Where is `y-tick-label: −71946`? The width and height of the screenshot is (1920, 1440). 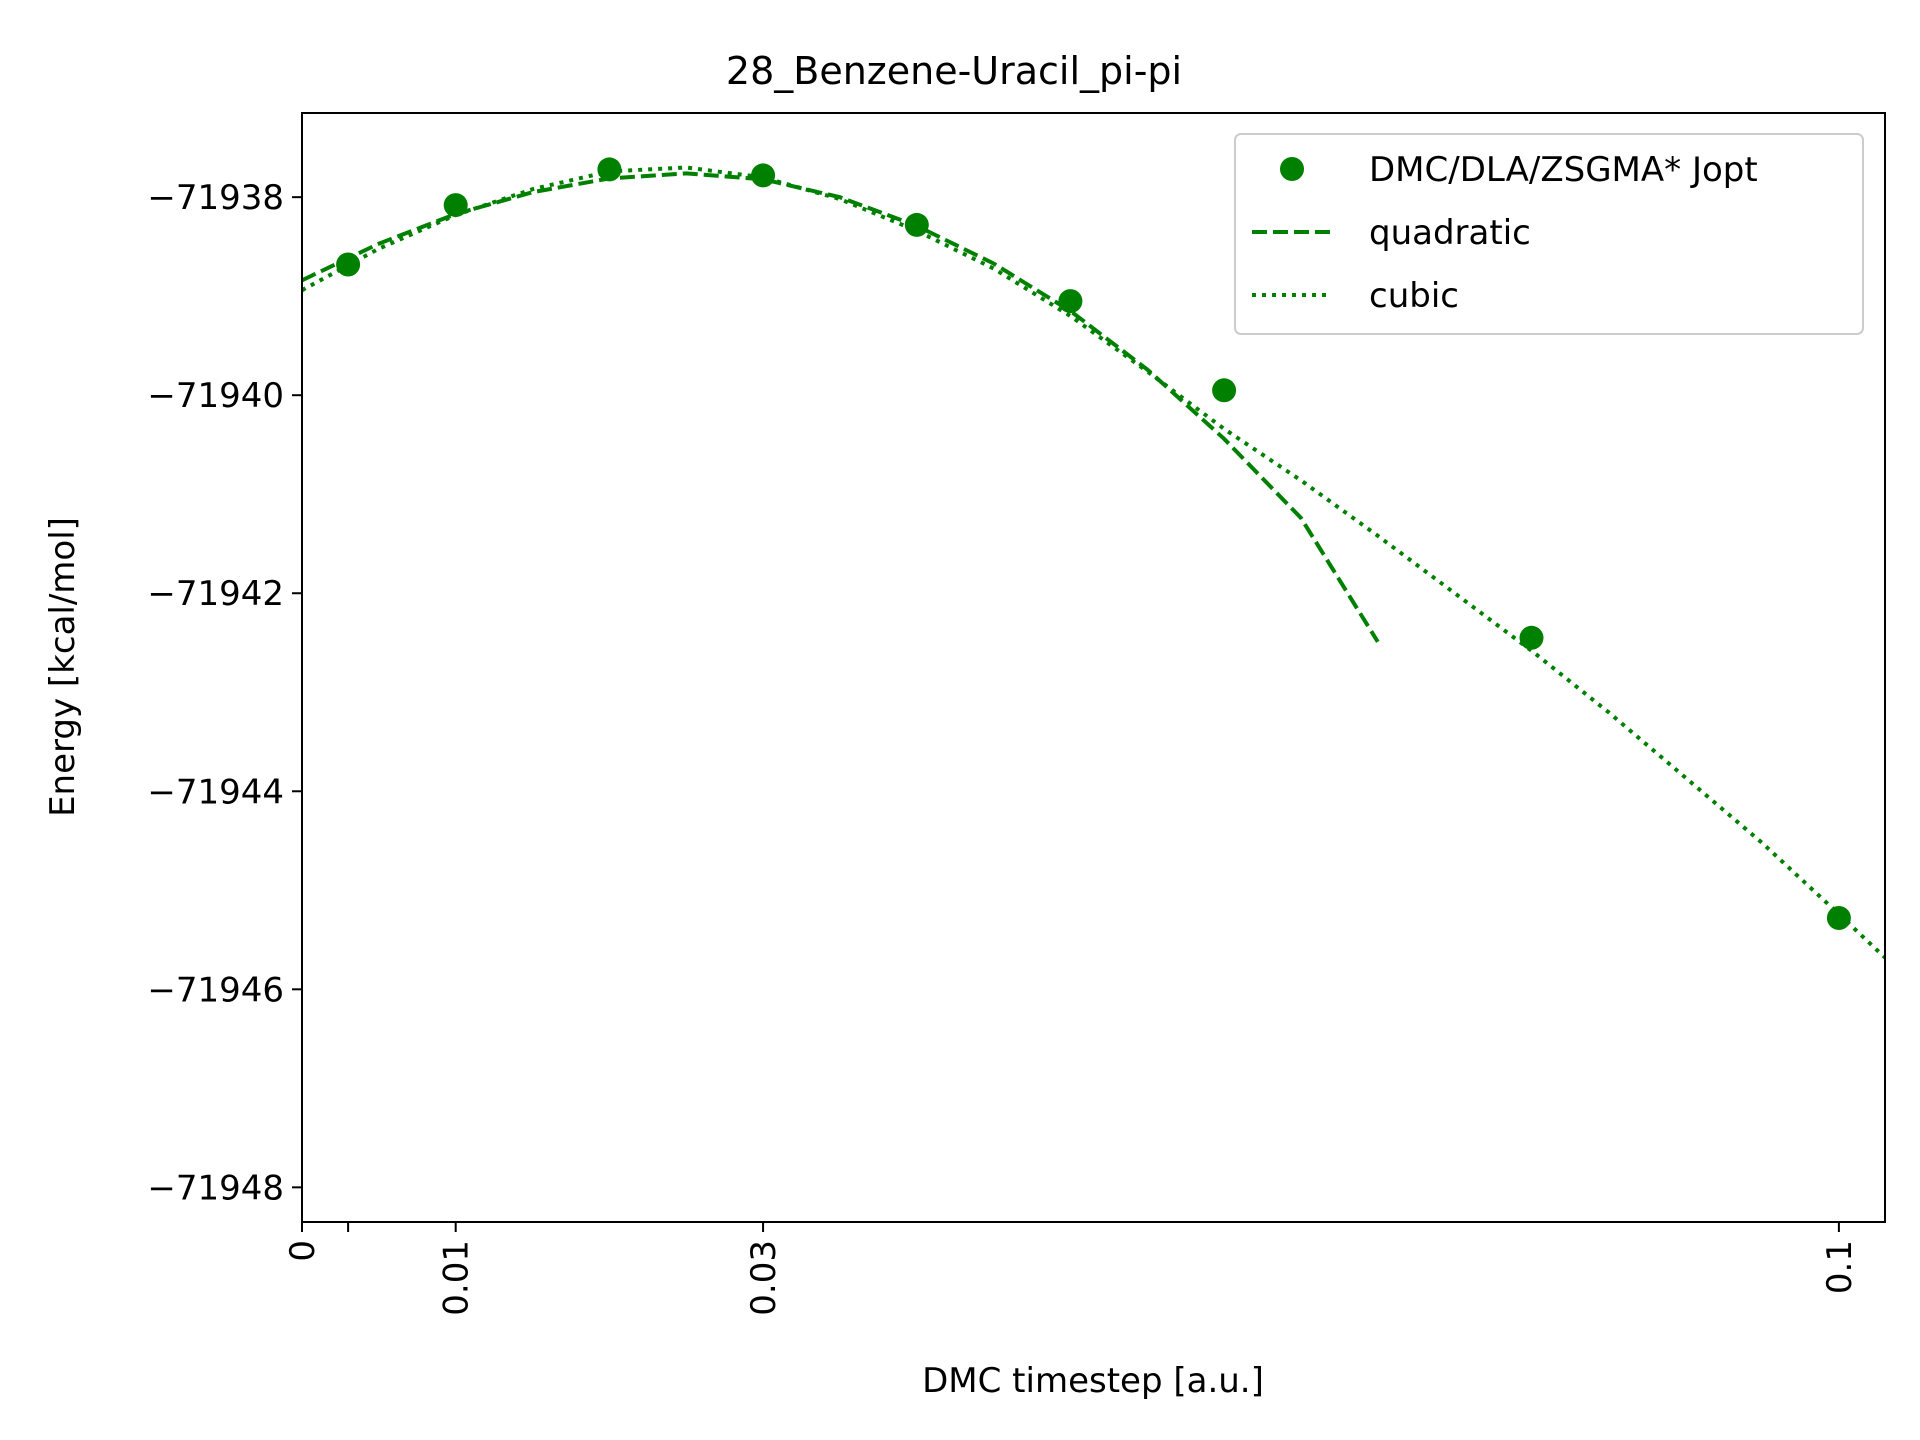 y-tick-label: −71946 is located at coordinates (215, 990).